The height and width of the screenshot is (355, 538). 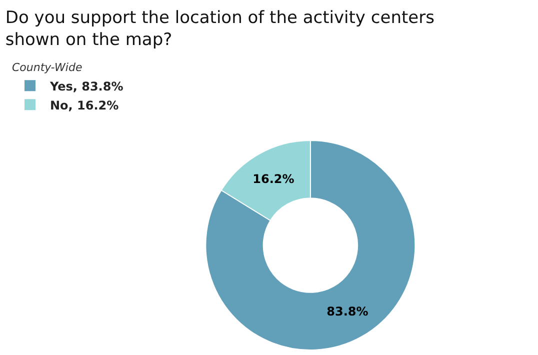 What do you see at coordinates (273, 179) in the screenshot?
I see `data-label: 16.2%` at bounding box center [273, 179].